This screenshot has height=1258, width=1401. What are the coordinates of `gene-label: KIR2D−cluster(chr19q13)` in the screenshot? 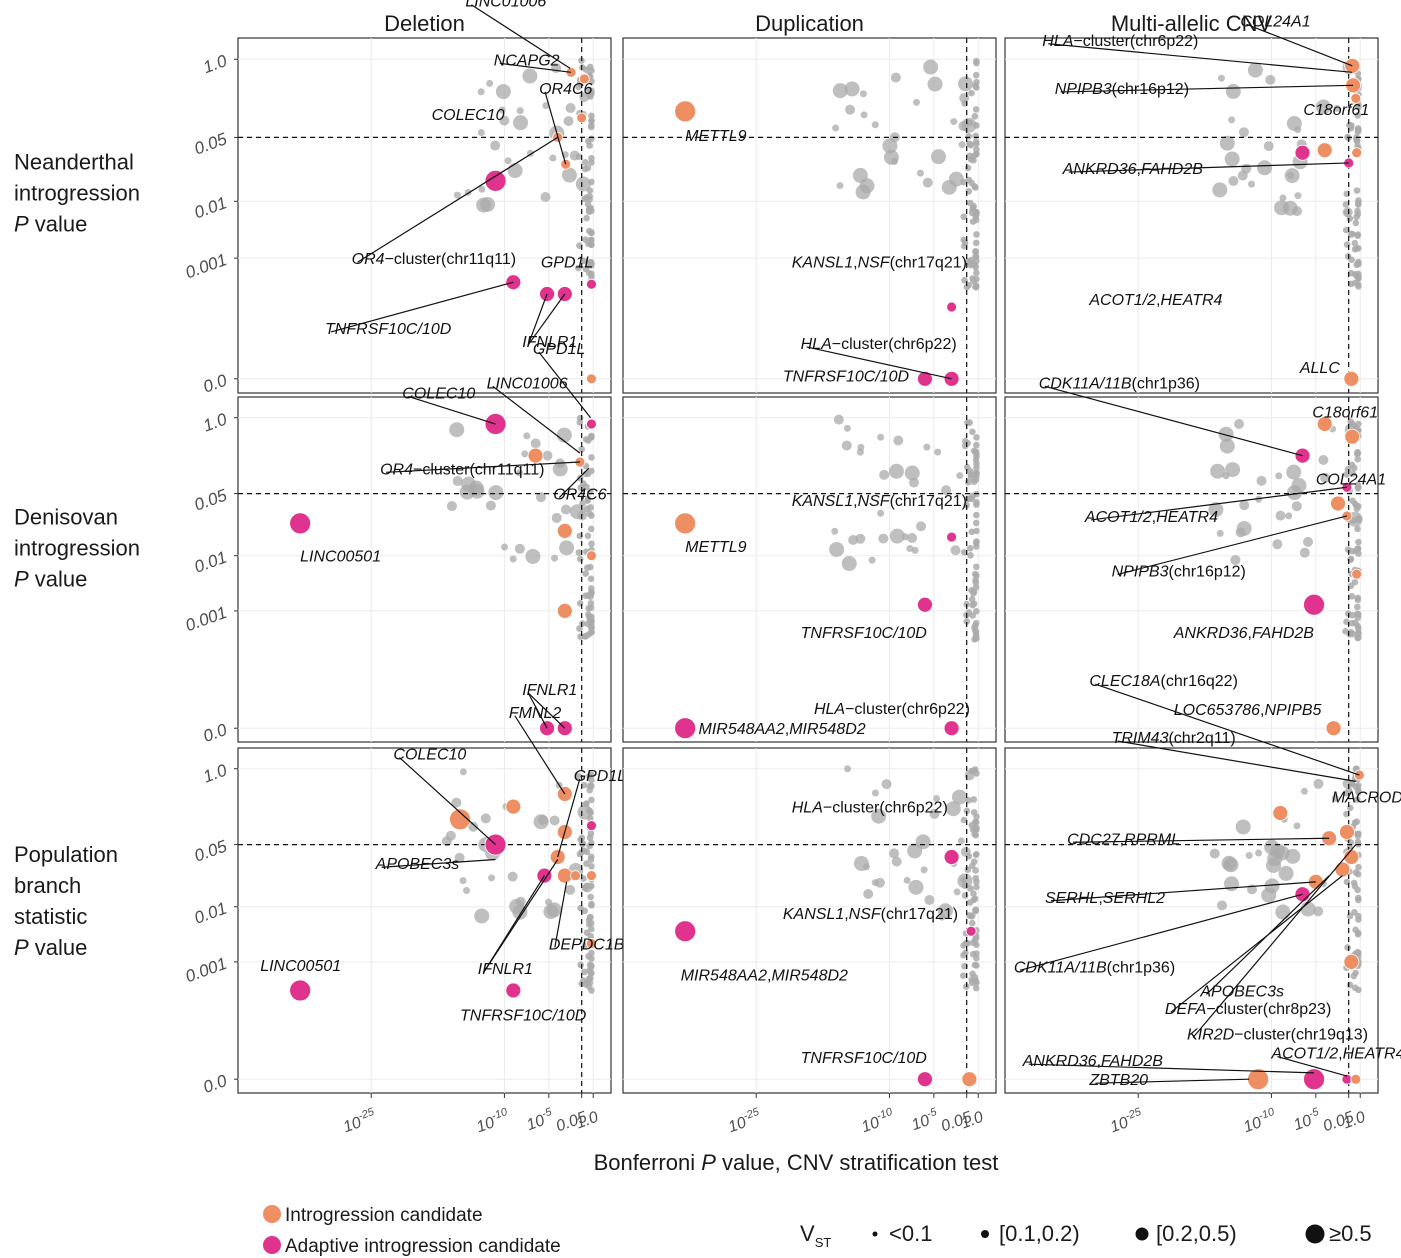 It's located at (1277, 1035).